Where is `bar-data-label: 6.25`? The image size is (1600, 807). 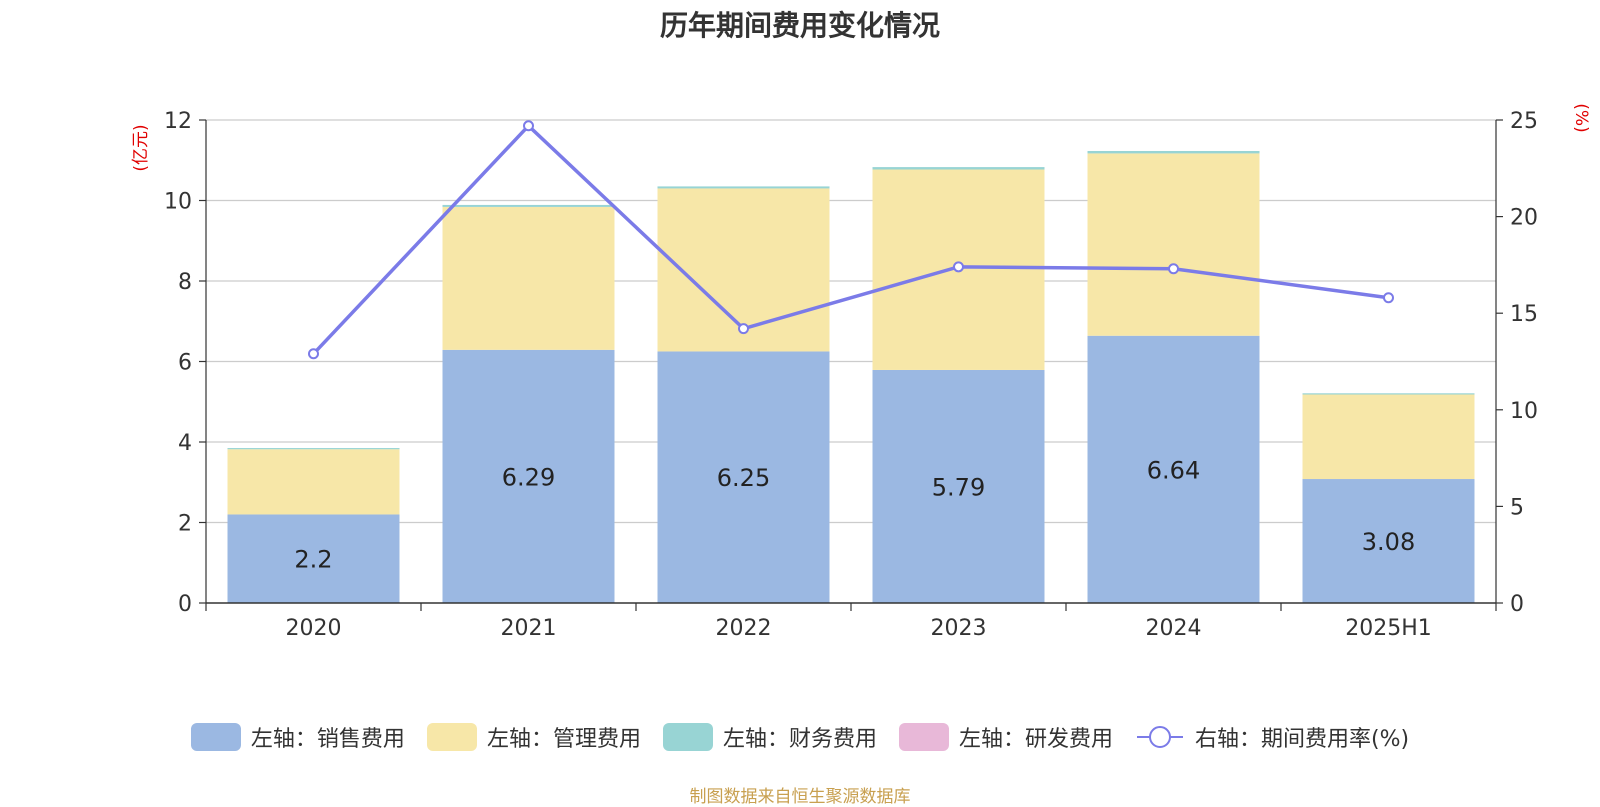
bar-data-label: 6.25 is located at coordinates (743, 478).